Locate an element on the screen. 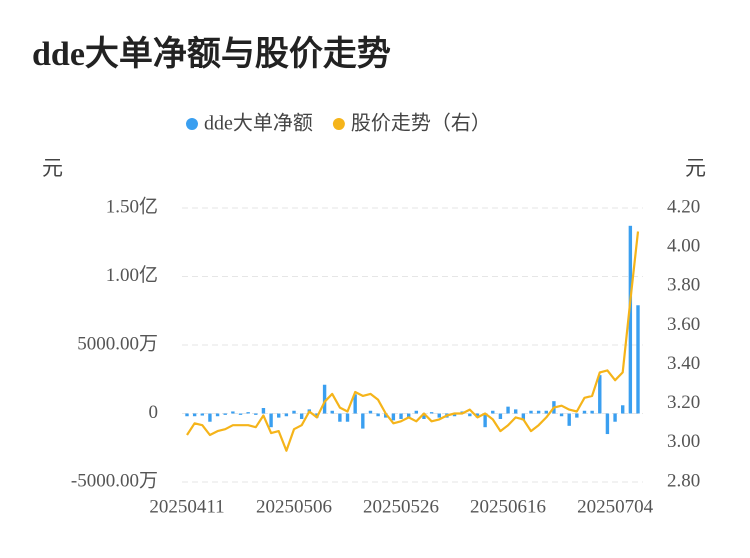 This screenshot has width=750, height=558. y-tick-label: 0 is located at coordinates (154, 412).